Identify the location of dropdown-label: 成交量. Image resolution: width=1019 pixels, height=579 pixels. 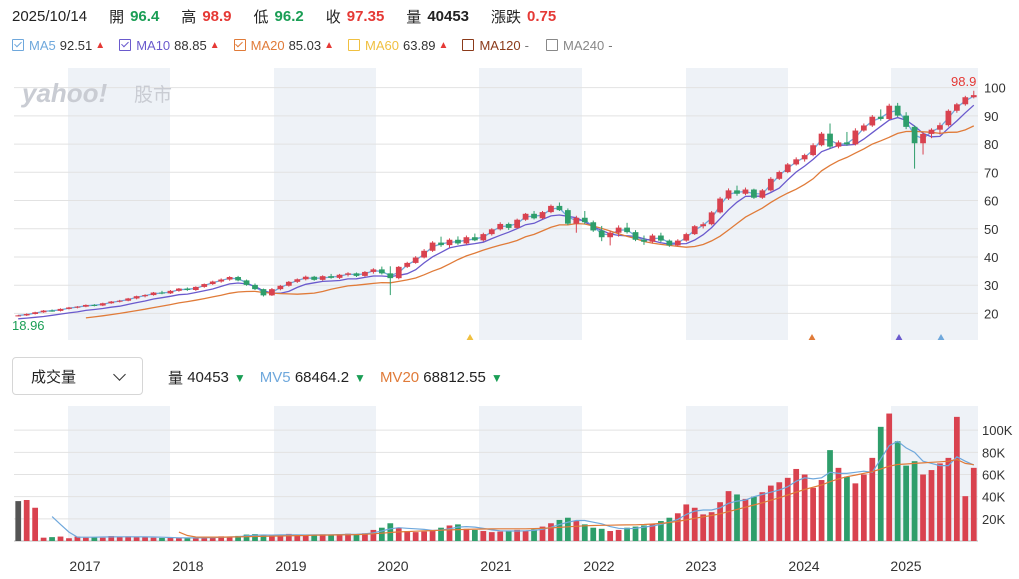
(54, 377).